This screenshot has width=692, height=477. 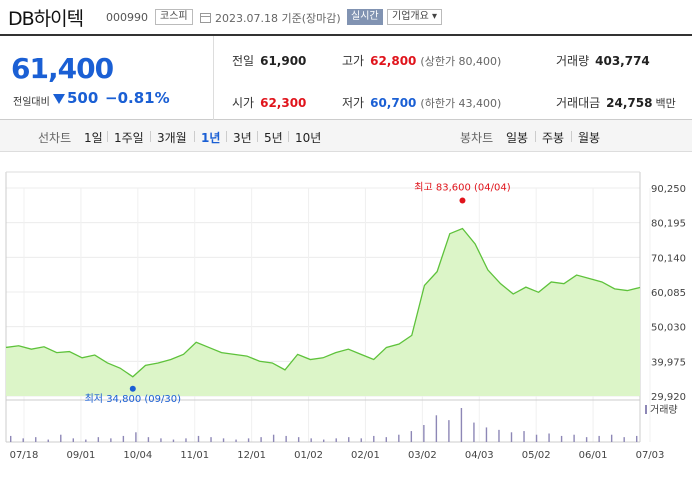 I want to click on high-annotation: 최고 83,600 (04/04), so click(x=462, y=188).